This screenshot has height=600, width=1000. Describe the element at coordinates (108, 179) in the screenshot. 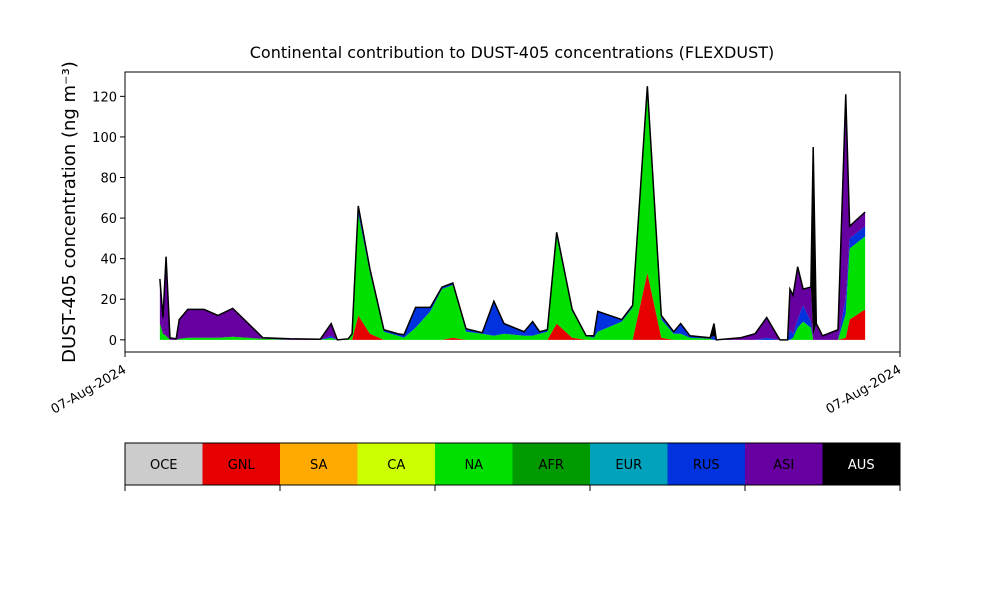

I see `y-tick-label: 80` at that location.